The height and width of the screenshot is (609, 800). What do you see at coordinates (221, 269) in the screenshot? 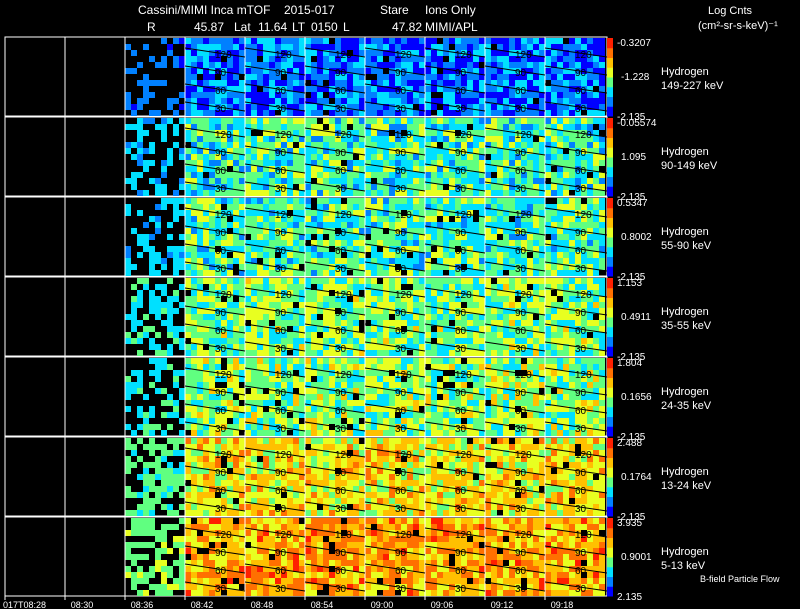
I see `pitch-angle-label: 30` at bounding box center [221, 269].